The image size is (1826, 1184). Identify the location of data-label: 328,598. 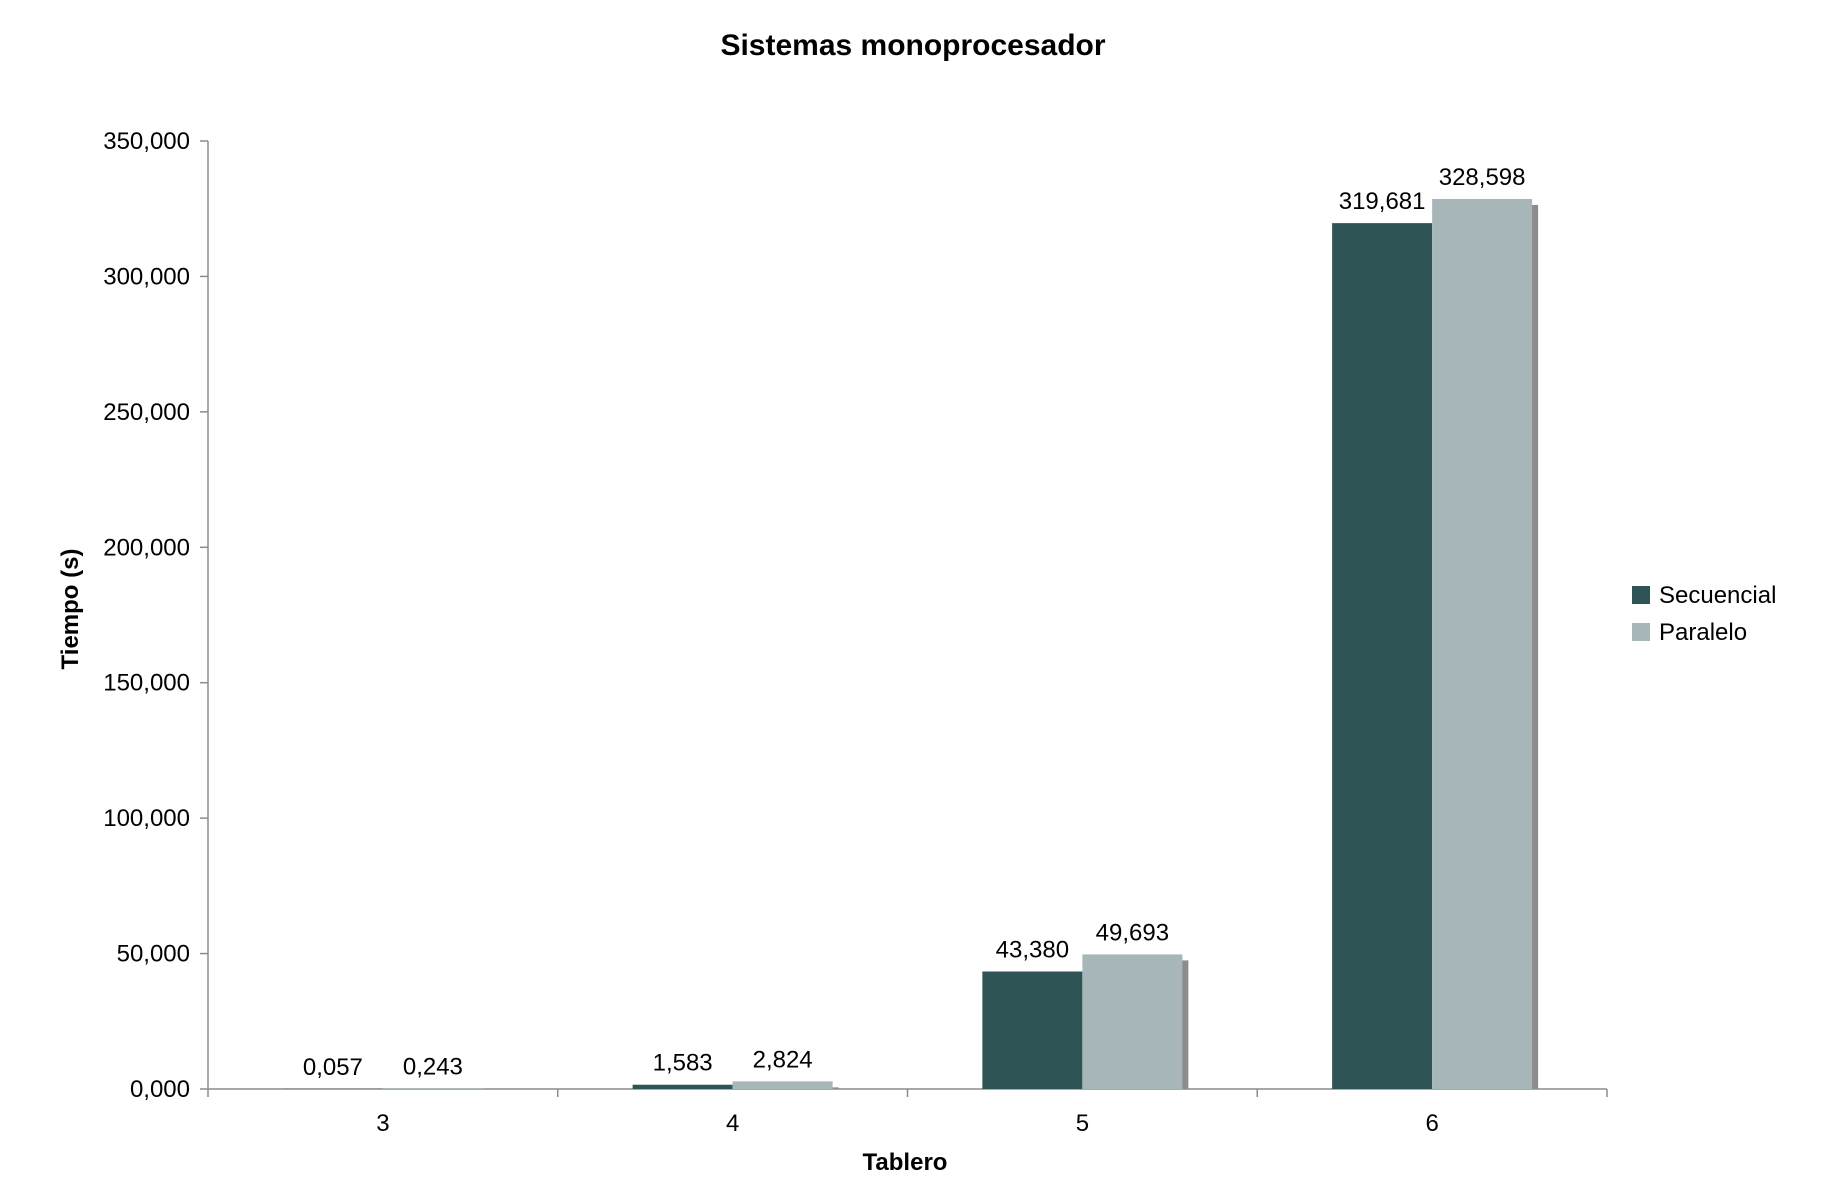
(1482, 177).